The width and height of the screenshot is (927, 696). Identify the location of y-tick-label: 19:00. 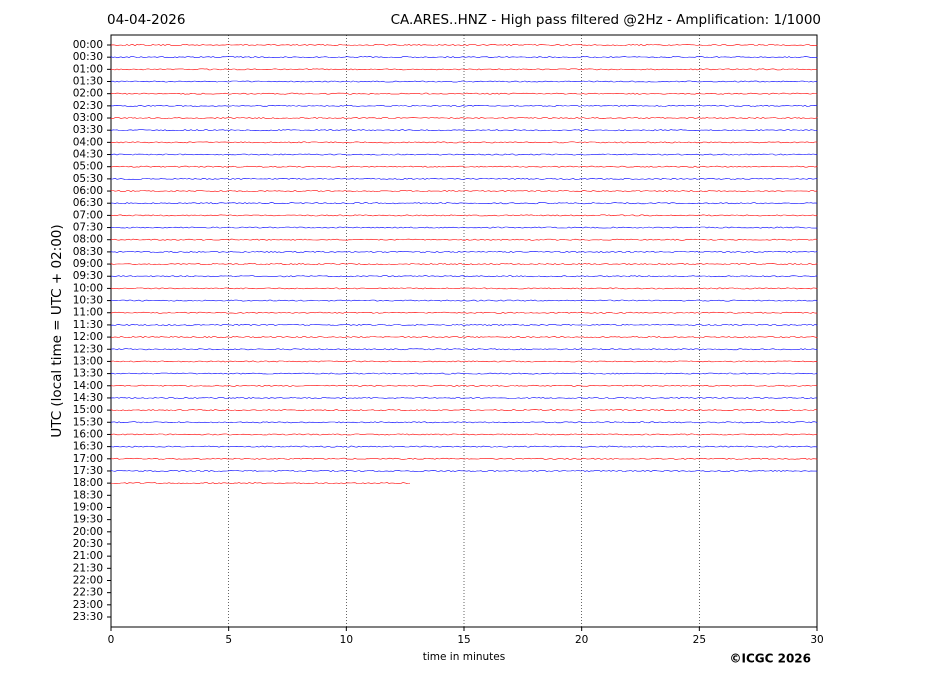
(88, 507).